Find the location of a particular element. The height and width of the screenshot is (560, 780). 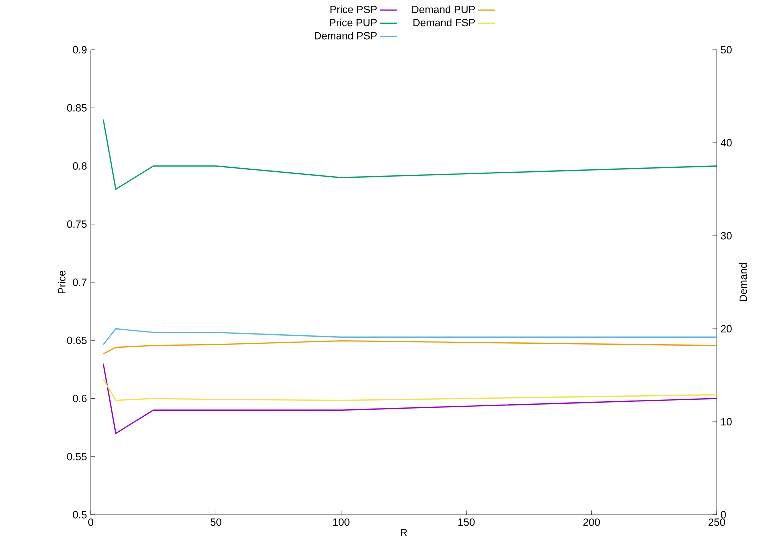

y-tick-label: 0.65 is located at coordinates (77, 340).